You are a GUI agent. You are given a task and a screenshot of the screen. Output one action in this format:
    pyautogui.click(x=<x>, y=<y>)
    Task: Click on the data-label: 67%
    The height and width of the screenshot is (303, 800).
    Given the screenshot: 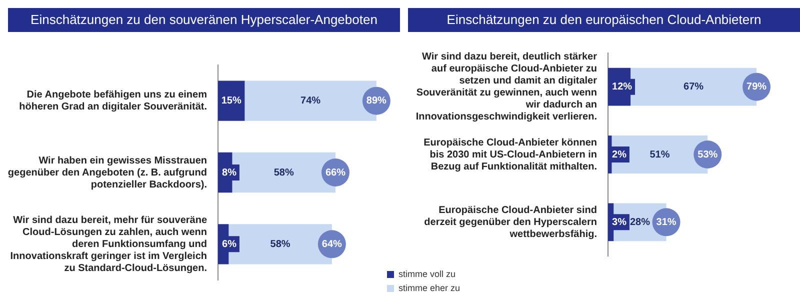 What is the action you would take?
    pyautogui.click(x=694, y=87)
    